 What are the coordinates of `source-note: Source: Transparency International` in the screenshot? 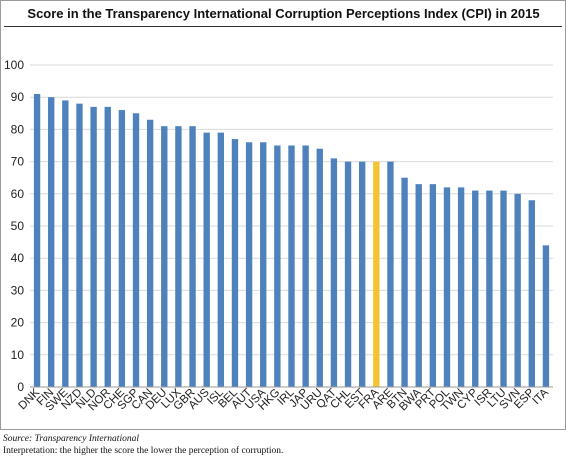 It's located at (71, 439).